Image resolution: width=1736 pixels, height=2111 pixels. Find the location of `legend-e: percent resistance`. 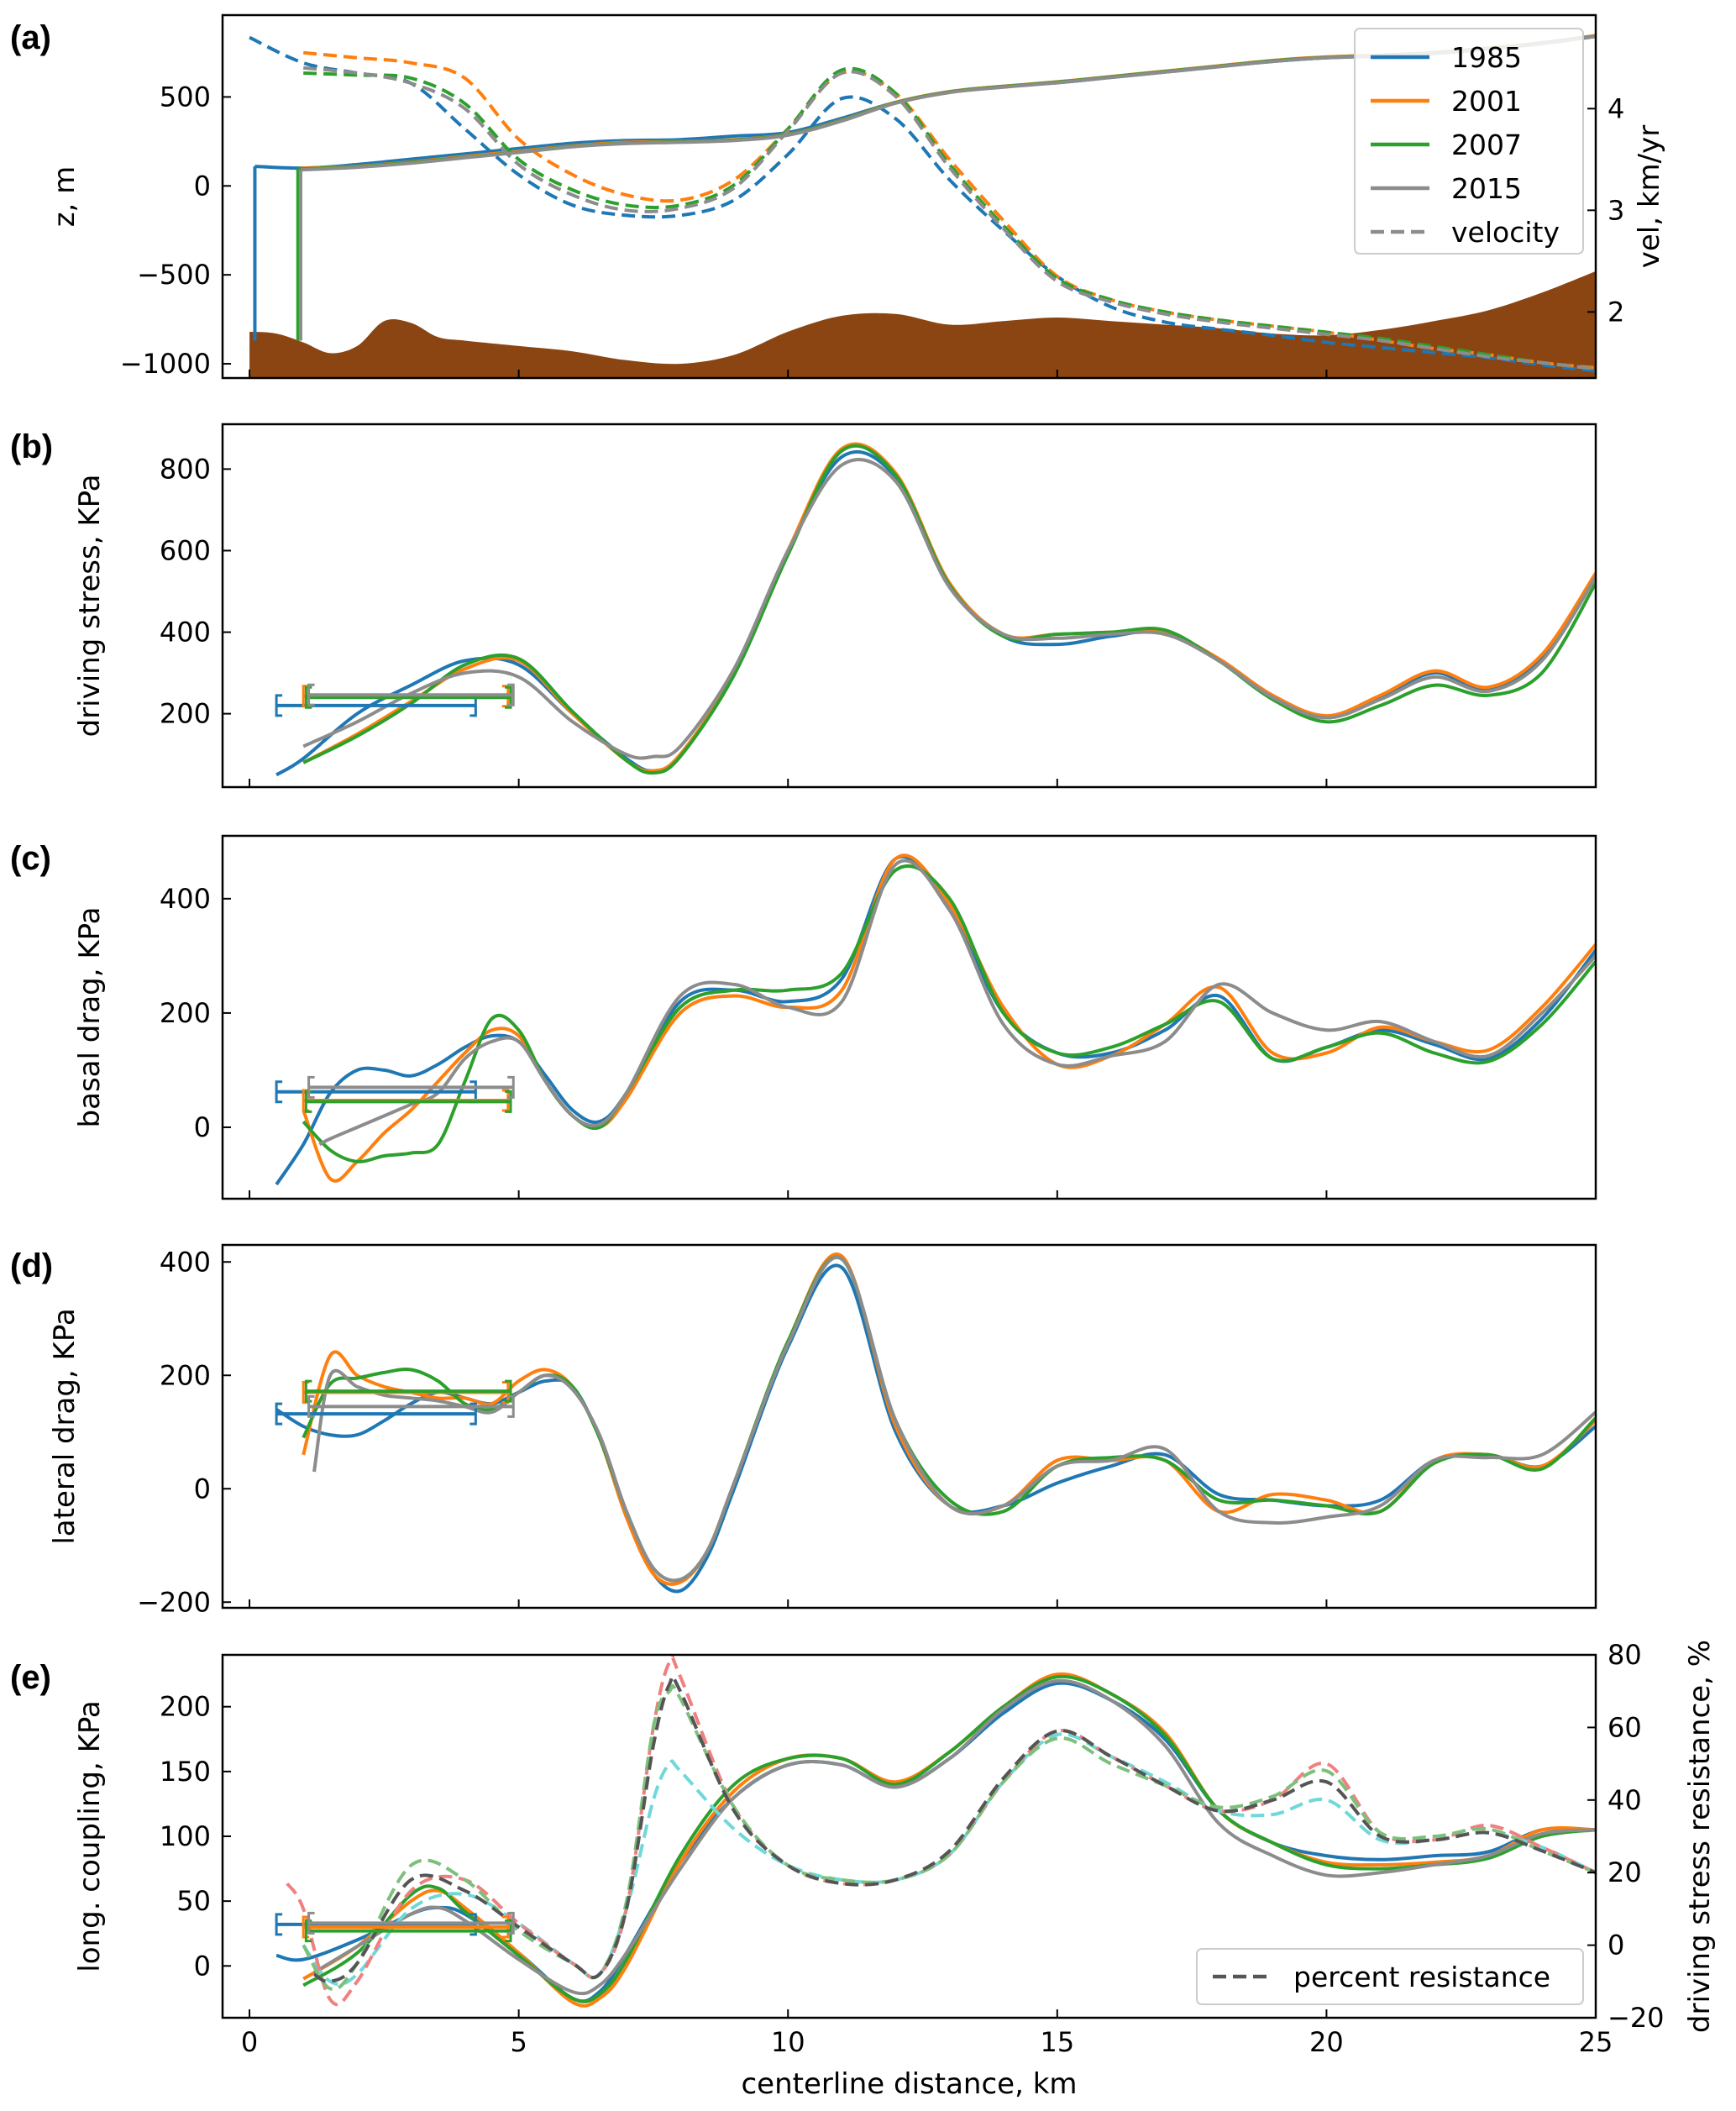

legend-e: percent resistance is located at coordinates (1390, 1976).